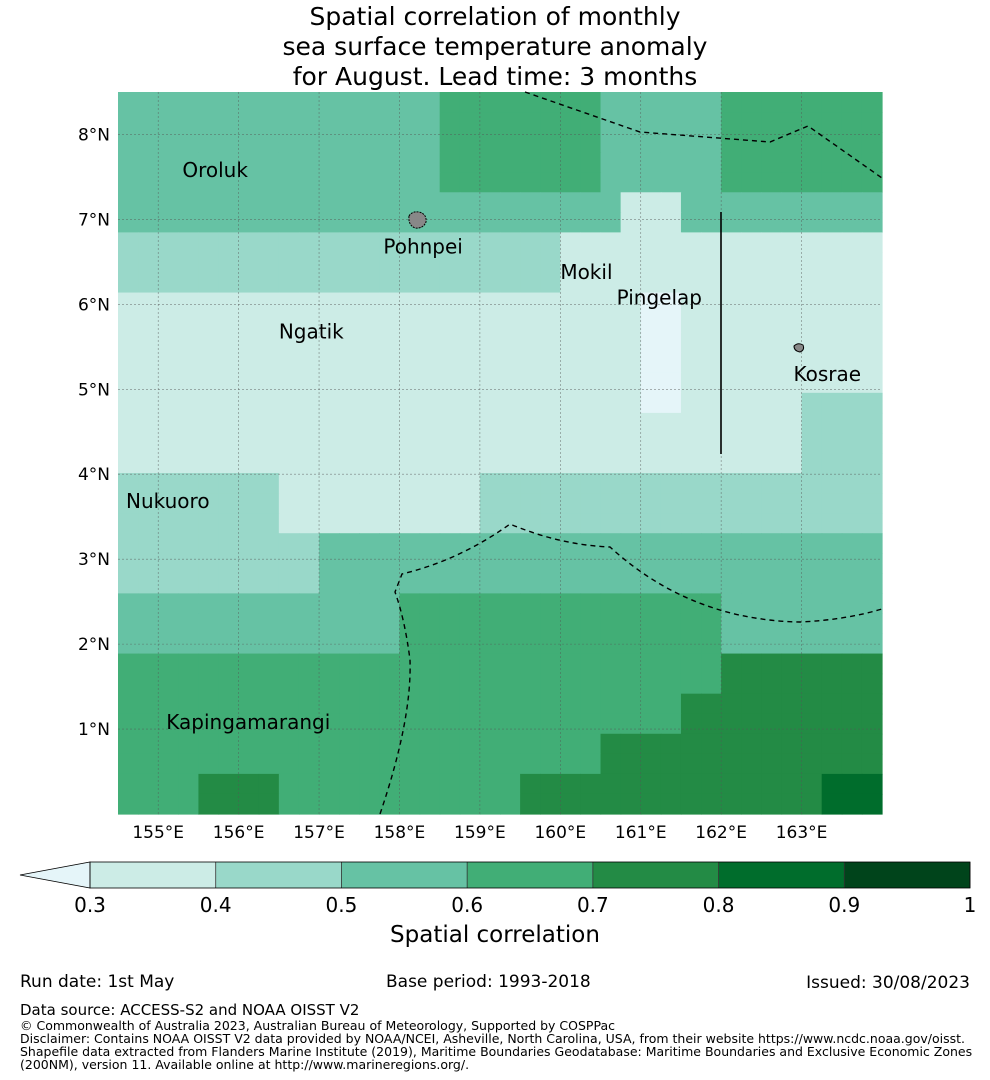 This screenshot has width=990, height=1080. I want to click on run-date: Run date: 1st May, so click(97, 982).